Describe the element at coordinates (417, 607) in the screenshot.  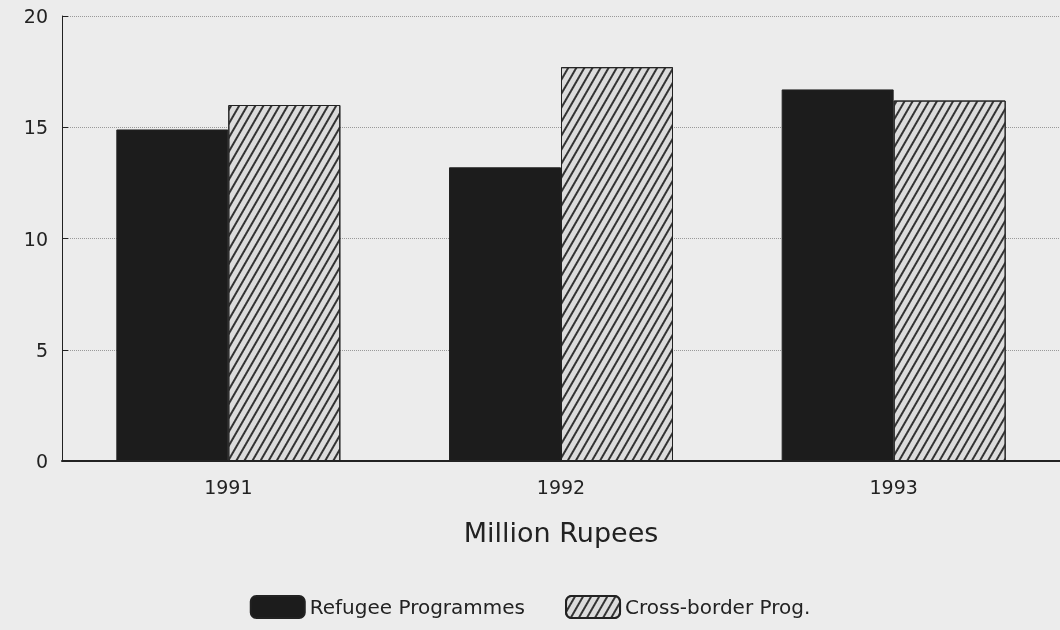
I see `legend-label: Refugee Programmes` at that location.